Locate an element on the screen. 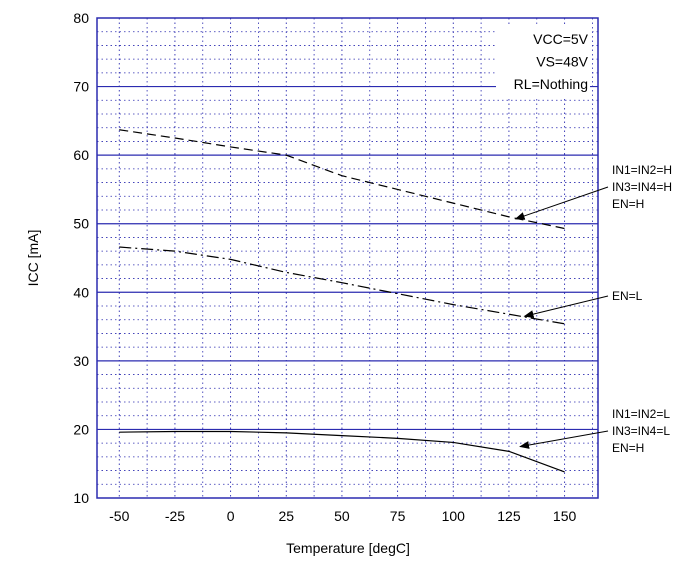 The width and height of the screenshot is (679, 567). x-tick-label: 75 is located at coordinates (398, 516).